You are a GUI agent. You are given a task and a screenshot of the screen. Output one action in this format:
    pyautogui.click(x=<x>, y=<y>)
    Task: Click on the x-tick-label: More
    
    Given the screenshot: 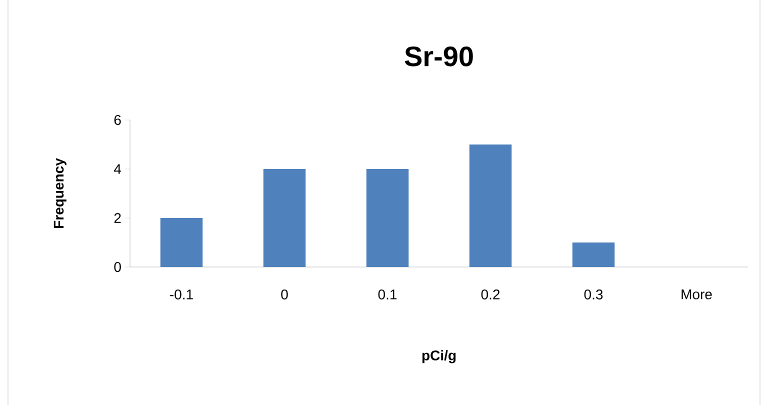 What is the action you would take?
    pyautogui.click(x=697, y=295)
    